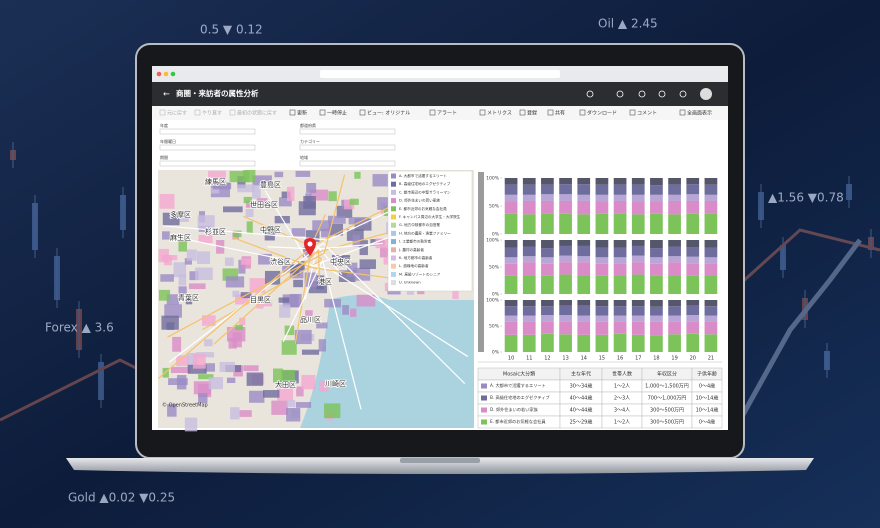  I want to click on window-close, so click(159, 74).